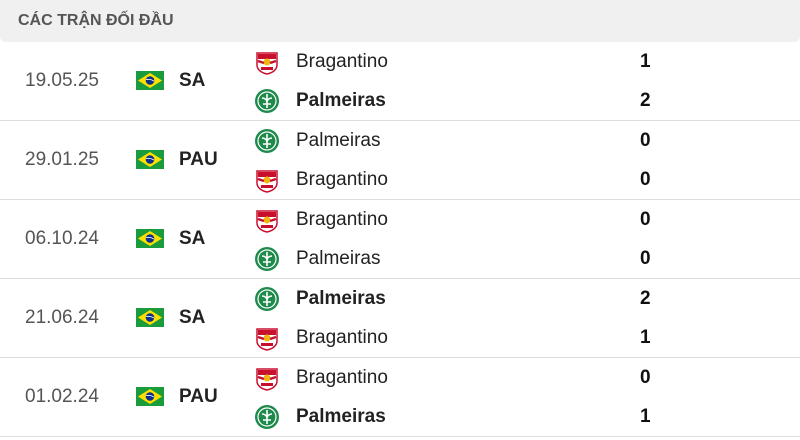 The width and height of the screenshot is (800, 440). Describe the element at coordinates (454, 416) in the screenshot. I see `team-row-away: Palmeiras 1` at that location.